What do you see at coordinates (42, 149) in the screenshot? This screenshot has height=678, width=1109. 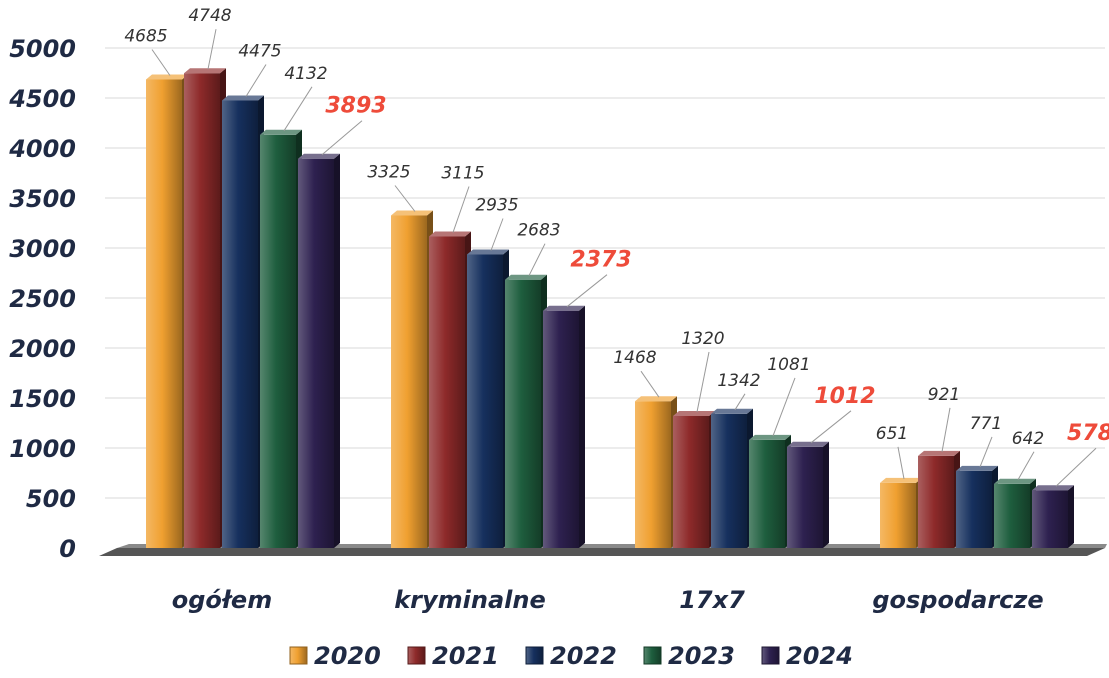 I see `y-tick-label: 4000` at bounding box center [42, 149].